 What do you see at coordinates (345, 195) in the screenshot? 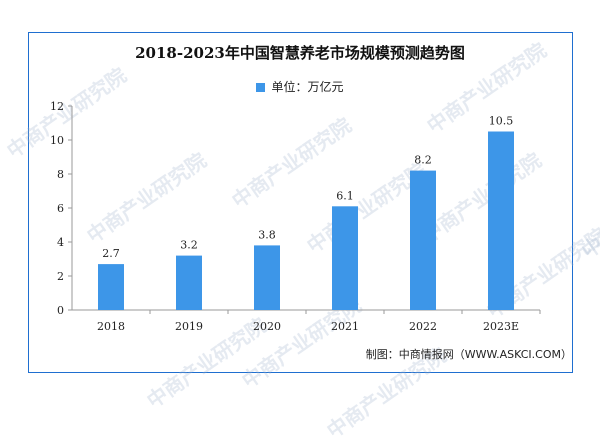
I see `data-label: 6.1` at bounding box center [345, 195].